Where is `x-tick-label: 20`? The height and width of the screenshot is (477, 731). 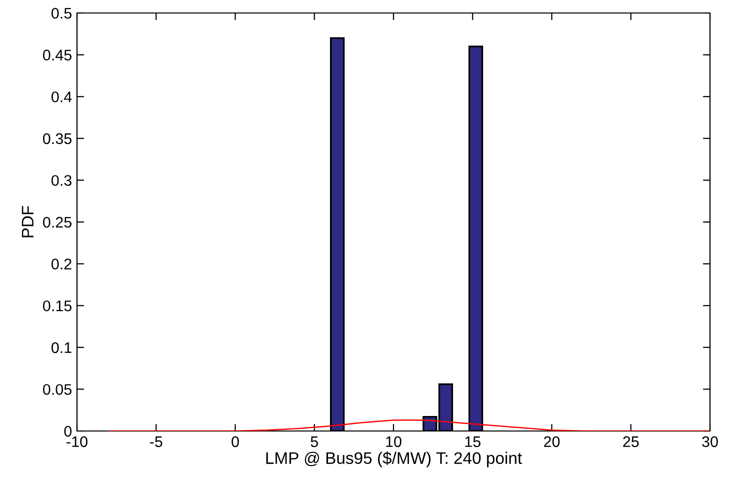 x-tick-label: 20 is located at coordinates (552, 442).